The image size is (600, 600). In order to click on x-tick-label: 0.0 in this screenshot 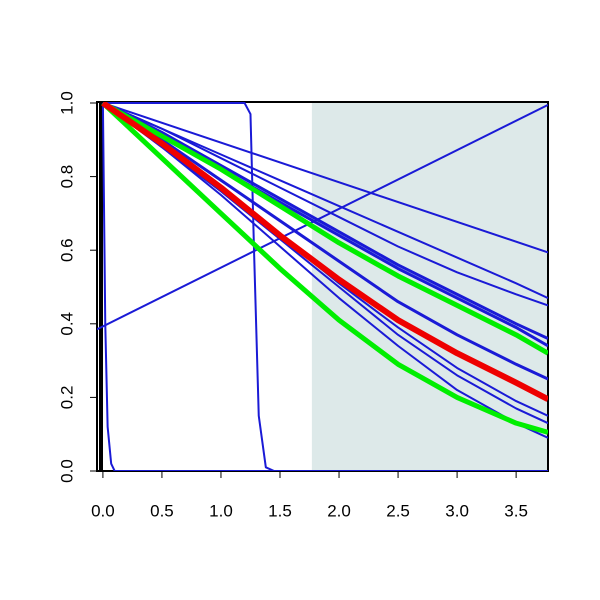, I will do `click(103, 510)`.